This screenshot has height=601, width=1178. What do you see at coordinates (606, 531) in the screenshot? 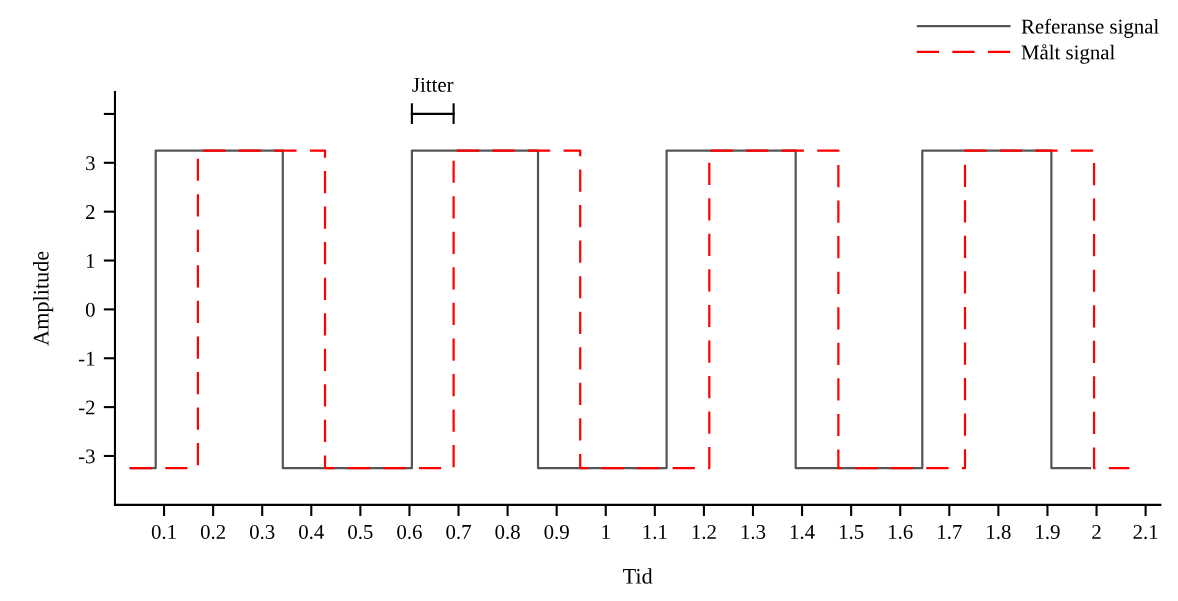
I see `x-tick-label: 1` at bounding box center [606, 531].